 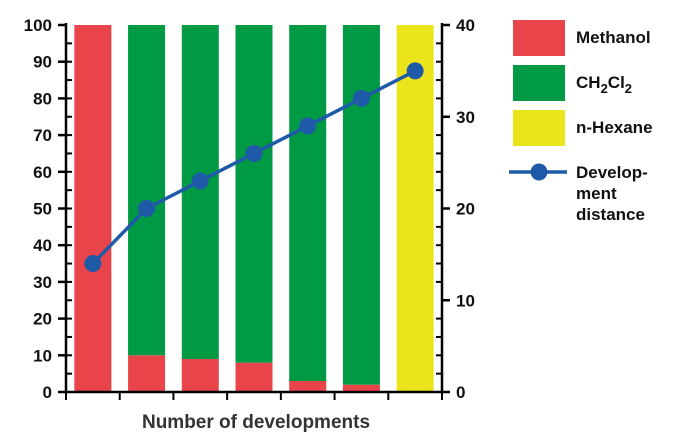 I want to click on y-tick-label-90: 90, so click(x=42, y=62).